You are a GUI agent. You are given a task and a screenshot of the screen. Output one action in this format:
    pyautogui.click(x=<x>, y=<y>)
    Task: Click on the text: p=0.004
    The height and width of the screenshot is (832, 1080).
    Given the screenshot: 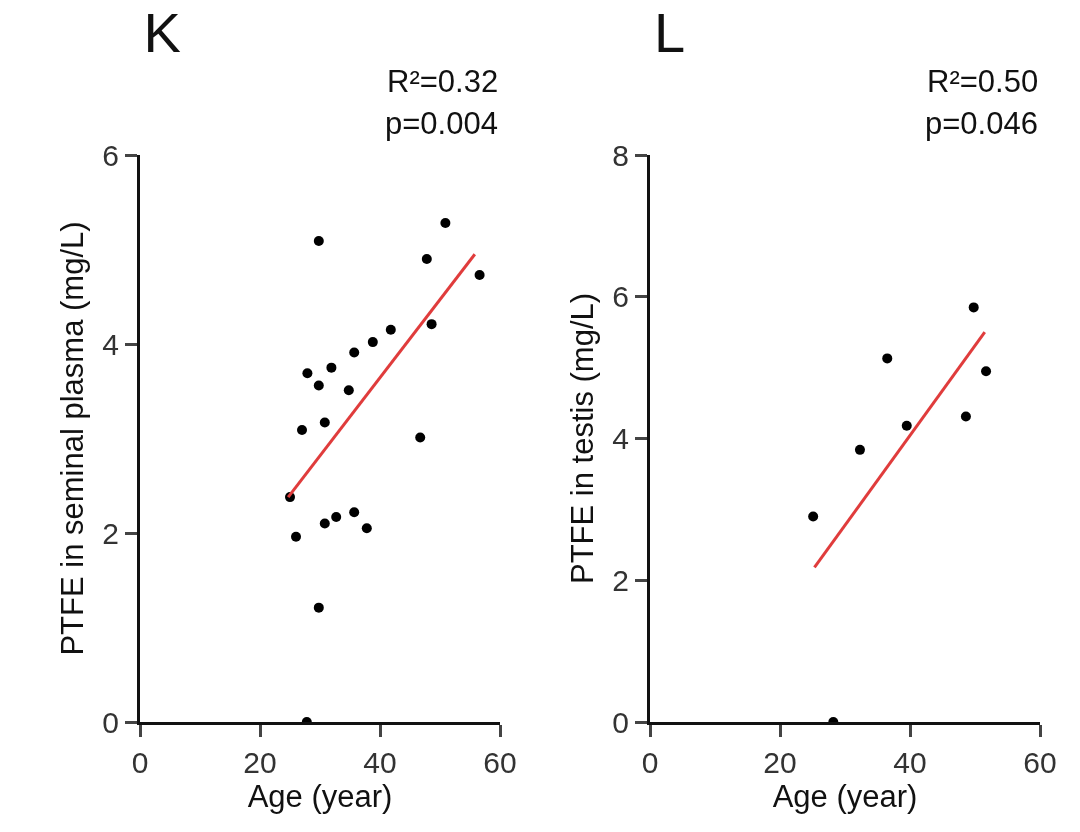 What is the action you would take?
    pyautogui.click(x=441, y=123)
    